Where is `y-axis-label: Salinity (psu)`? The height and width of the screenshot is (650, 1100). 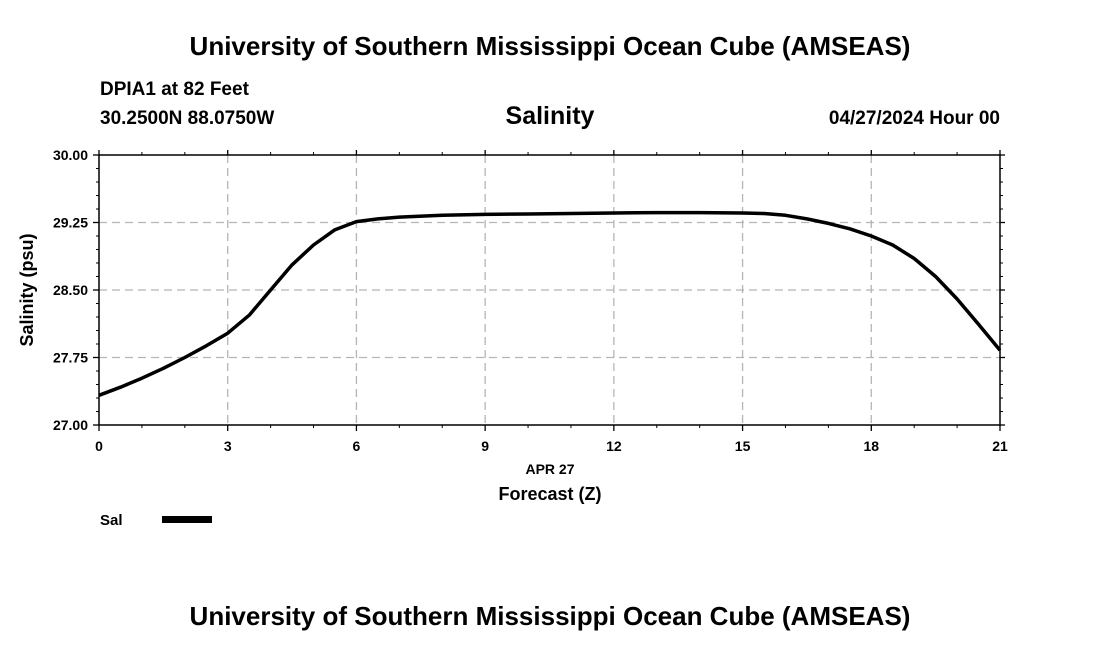 y-axis-label: Salinity (psu) is located at coordinates (27, 289).